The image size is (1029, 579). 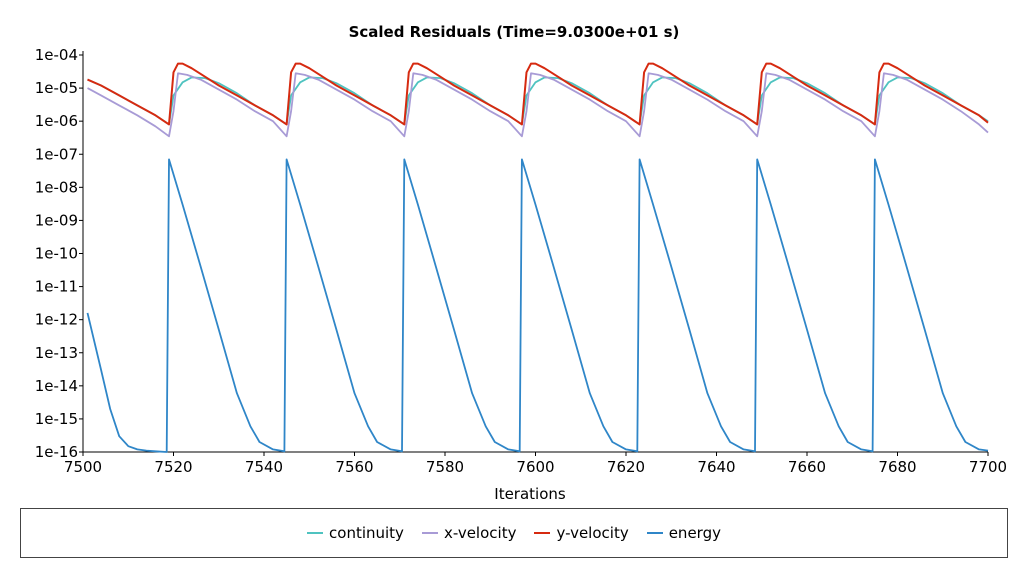 What do you see at coordinates (56, 121) in the screenshot?
I see `y-tick-label: 1e-06` at bounding box center [56, 121].